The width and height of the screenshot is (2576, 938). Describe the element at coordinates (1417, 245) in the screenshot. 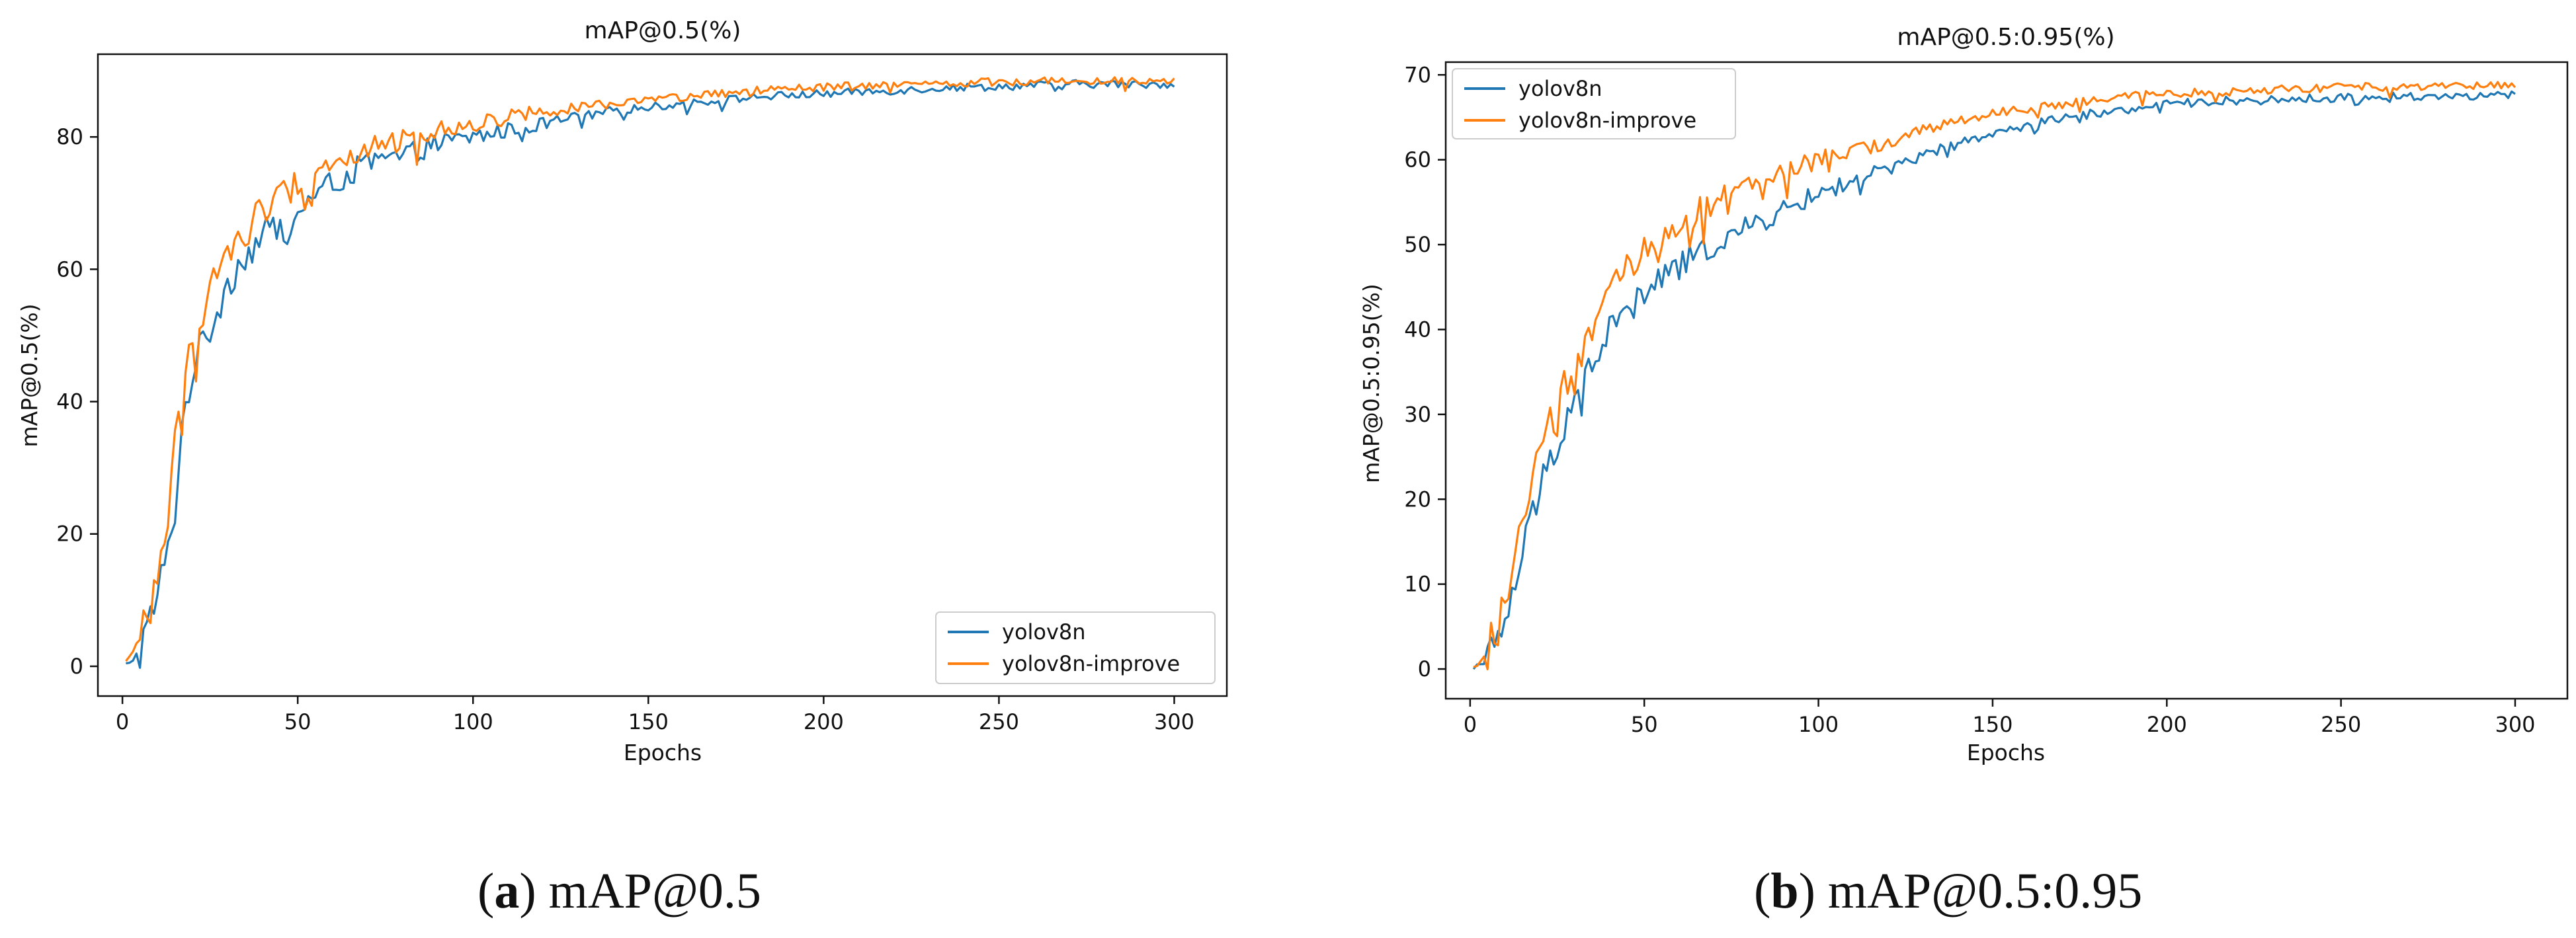

I see `y-tick-label: 50` at that location.